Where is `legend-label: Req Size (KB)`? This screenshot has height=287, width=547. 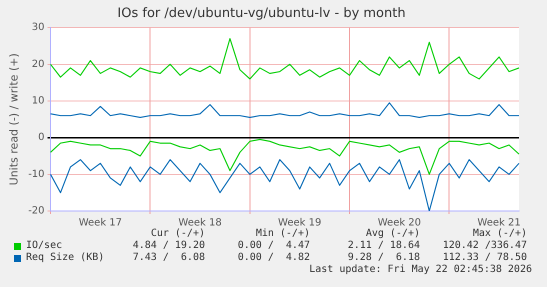 legend-label: Req Size (KB) is located at coordinates (65, 258).